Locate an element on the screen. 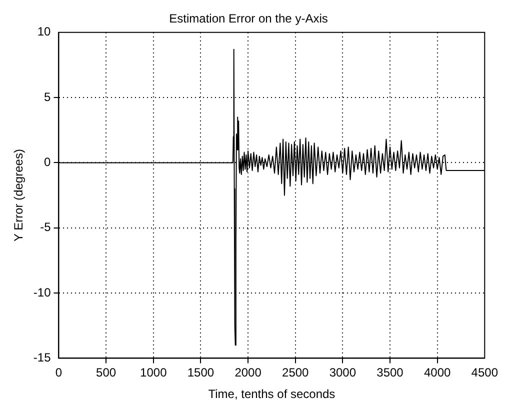 This screenshot has height=414, width=509. chart-title: Estimation Error on the y-Axis is located at coordinates (248, 19).